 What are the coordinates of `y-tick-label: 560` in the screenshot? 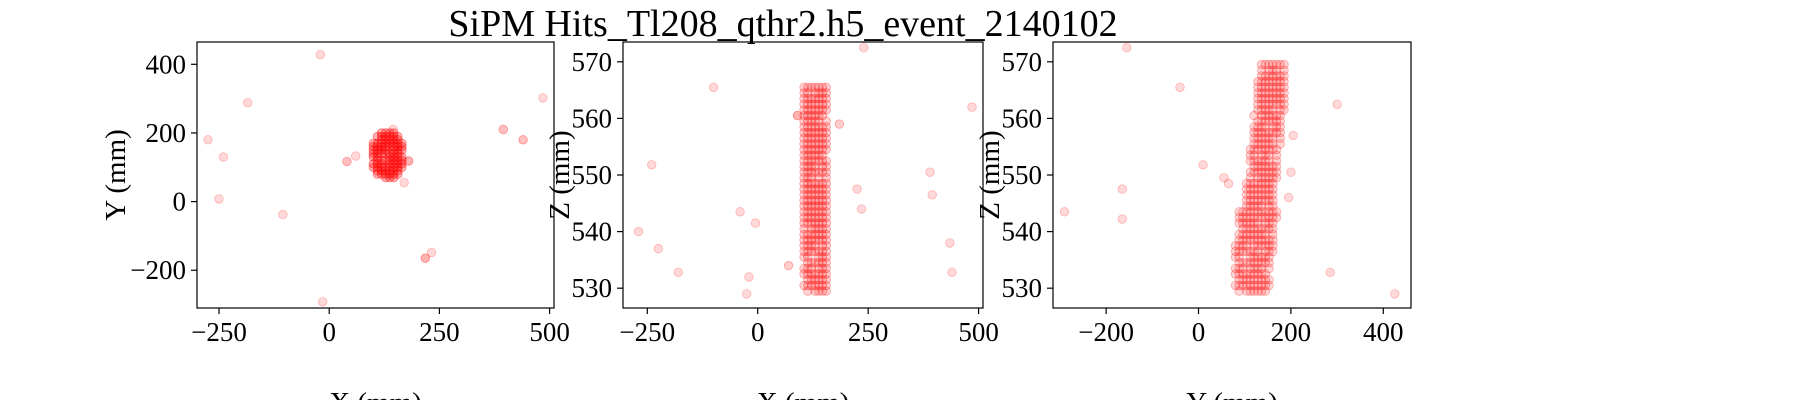 It's located at (592, 118).